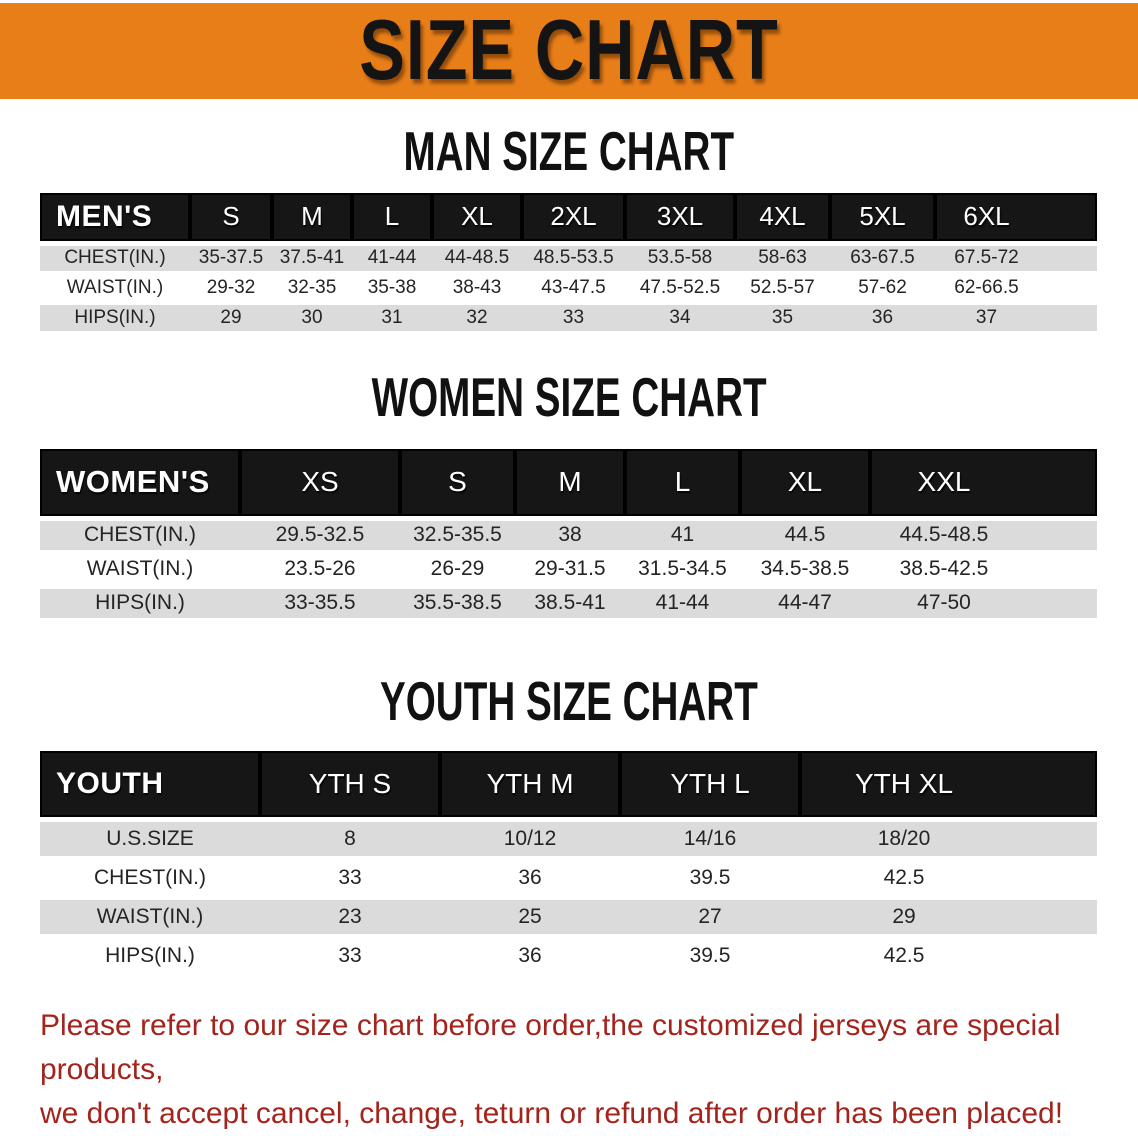 This screenshot has width=1138, height=1136. What do you see at coordinates (477, 289) in the screenshot?
I see `size-value-cell: 38-43` at bounding box center [477, 289].